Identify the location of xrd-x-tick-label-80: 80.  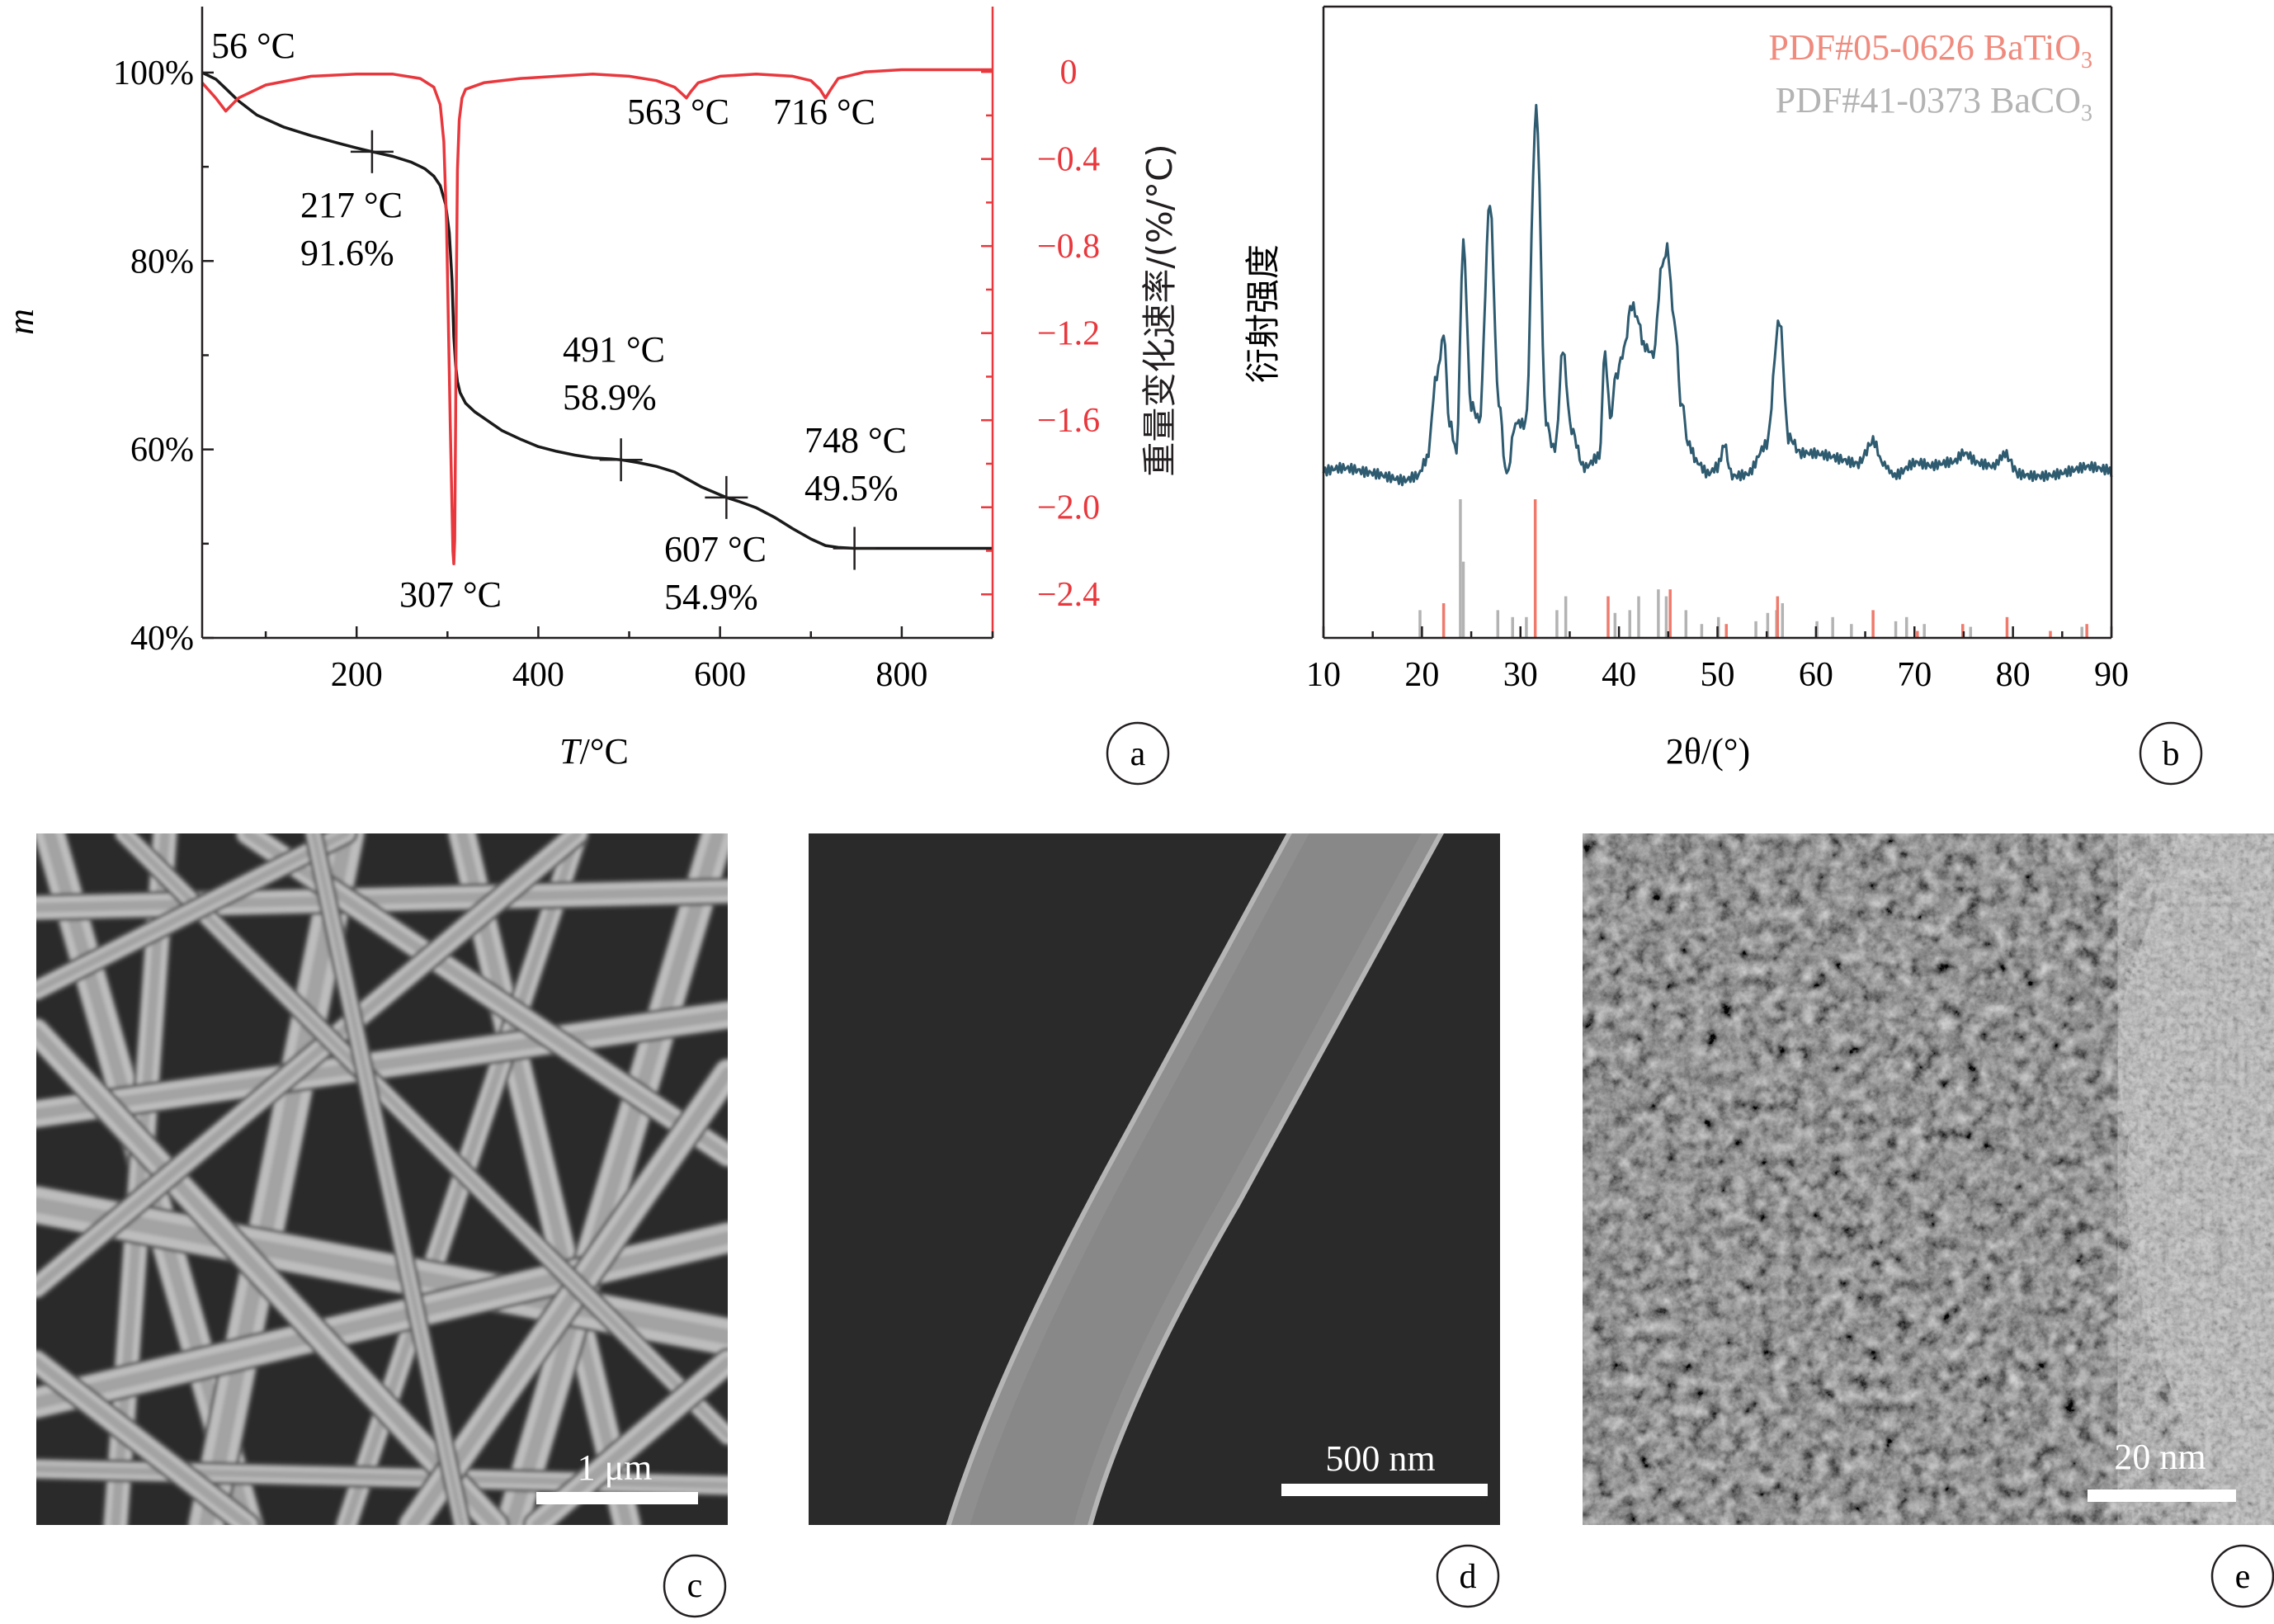
(2014, 675).